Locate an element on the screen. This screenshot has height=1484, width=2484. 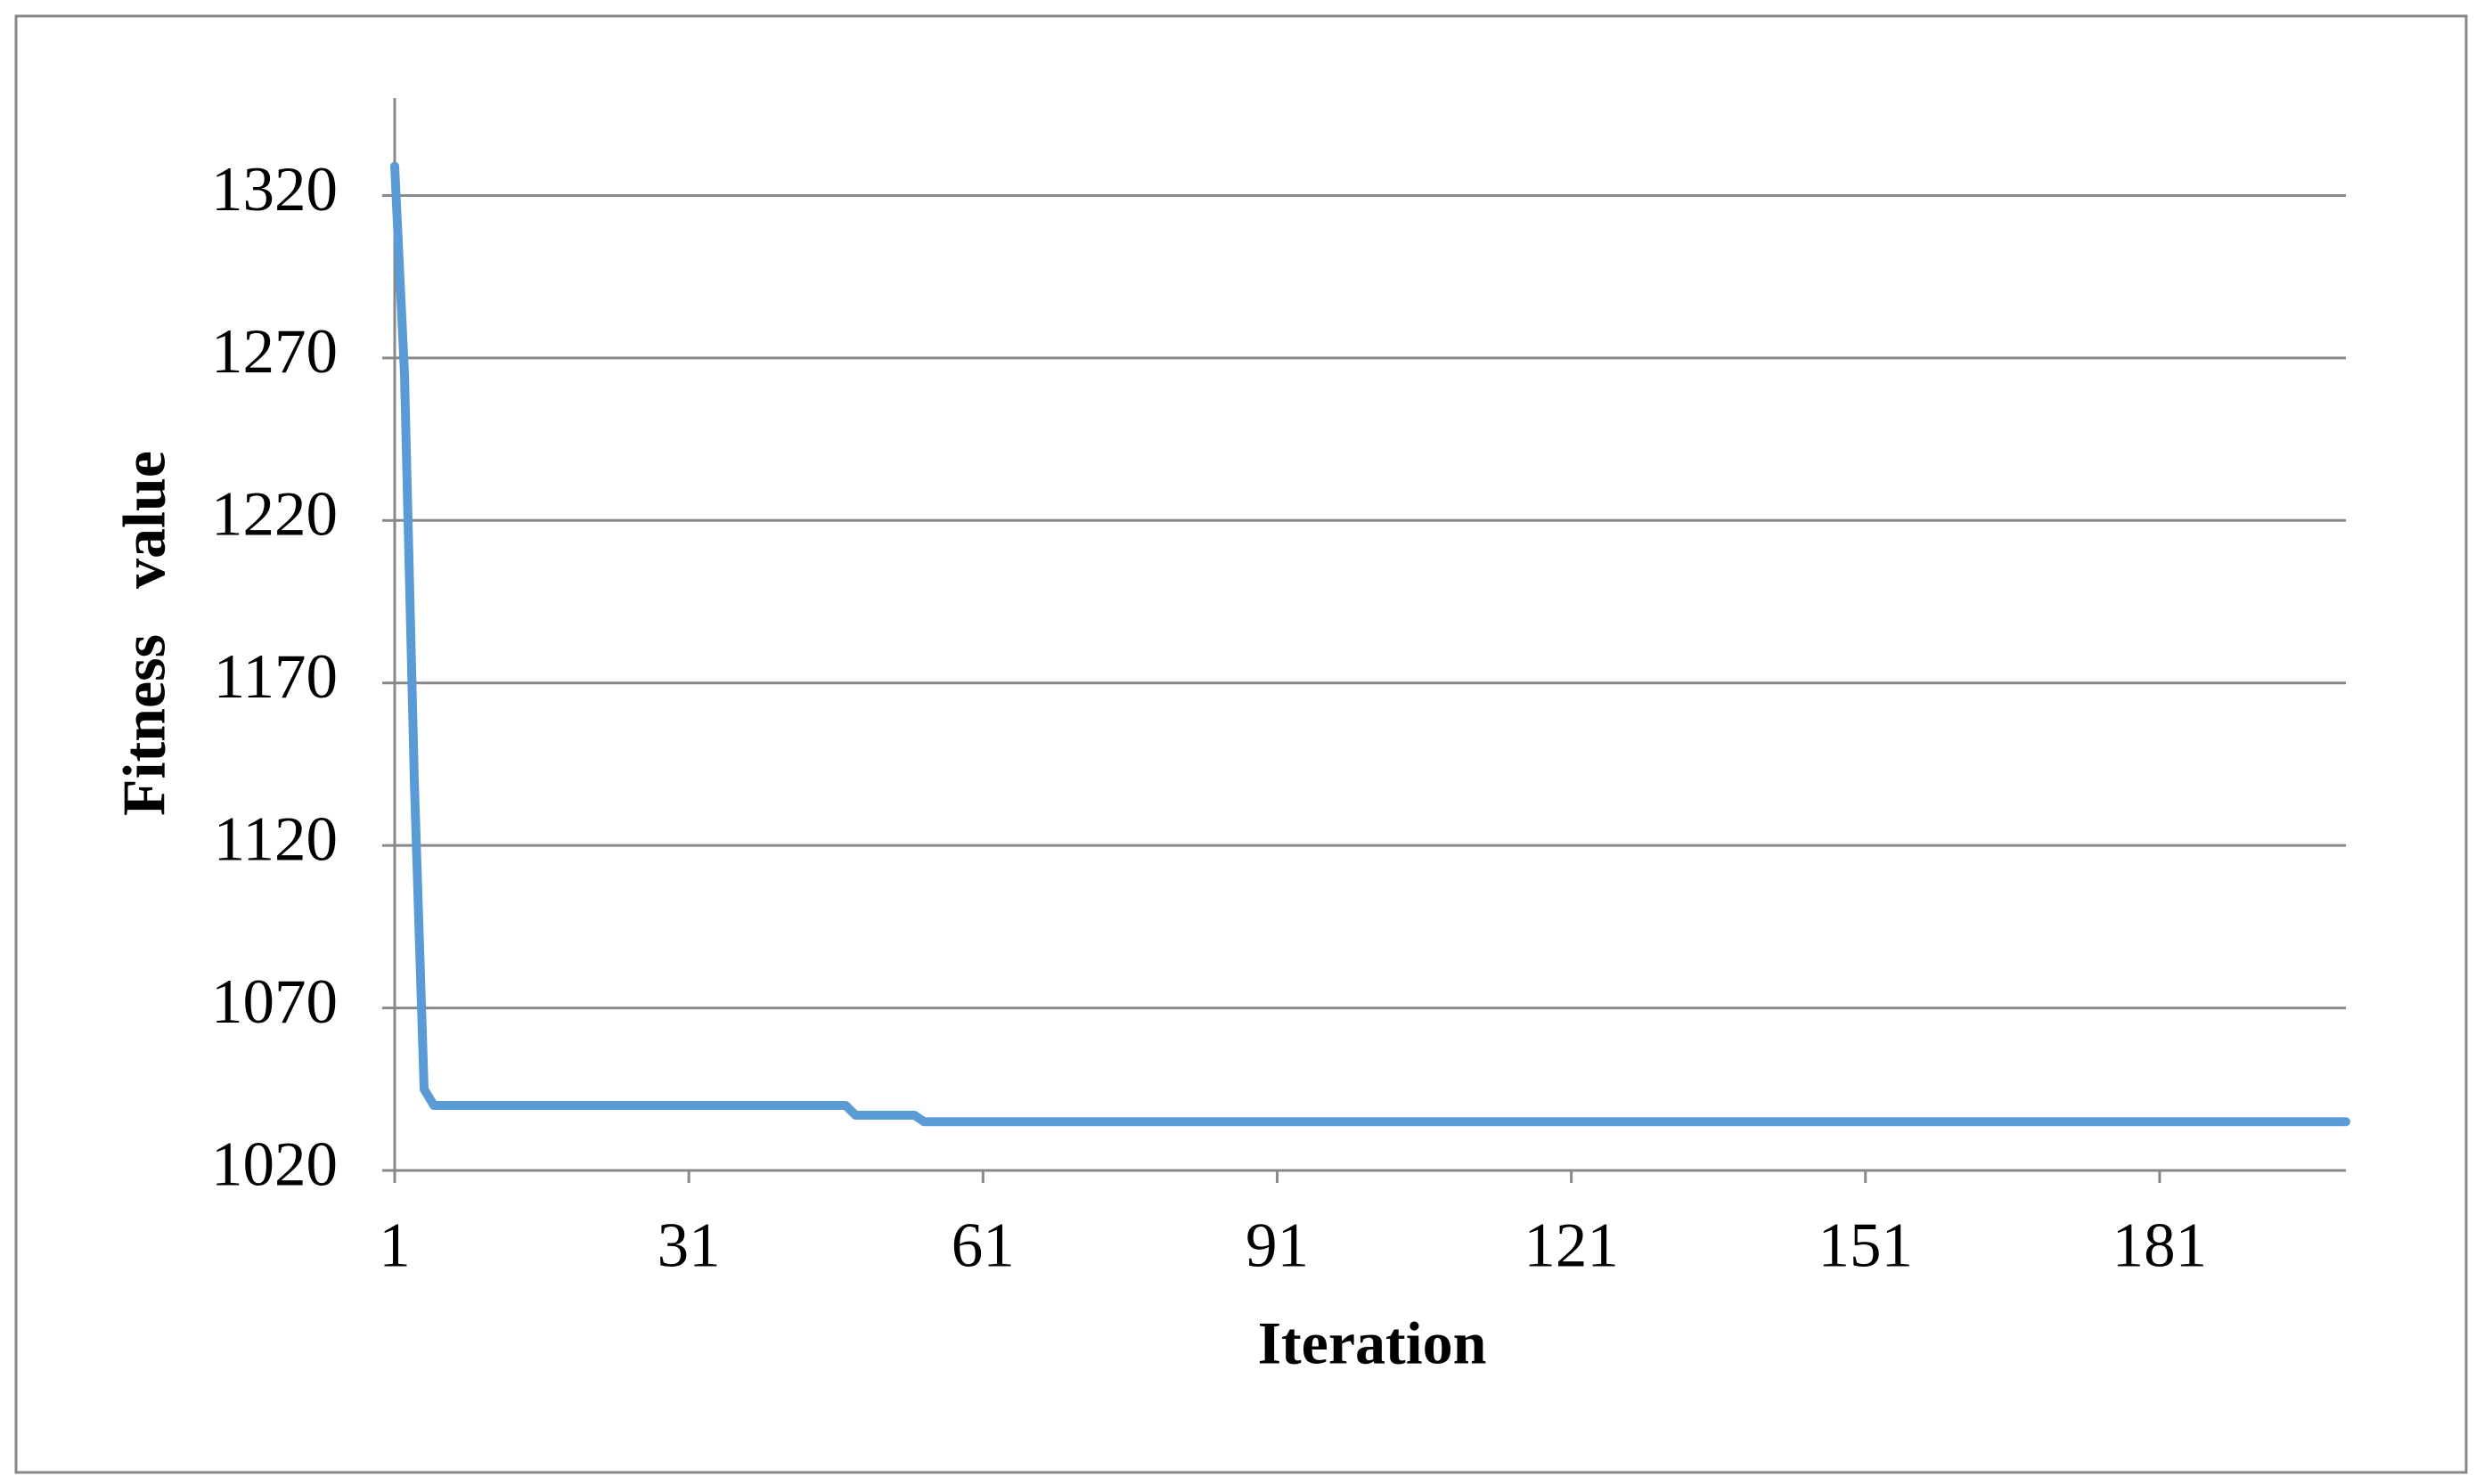
y-axis-title: Fitness value is located at coordinates (144, 634).